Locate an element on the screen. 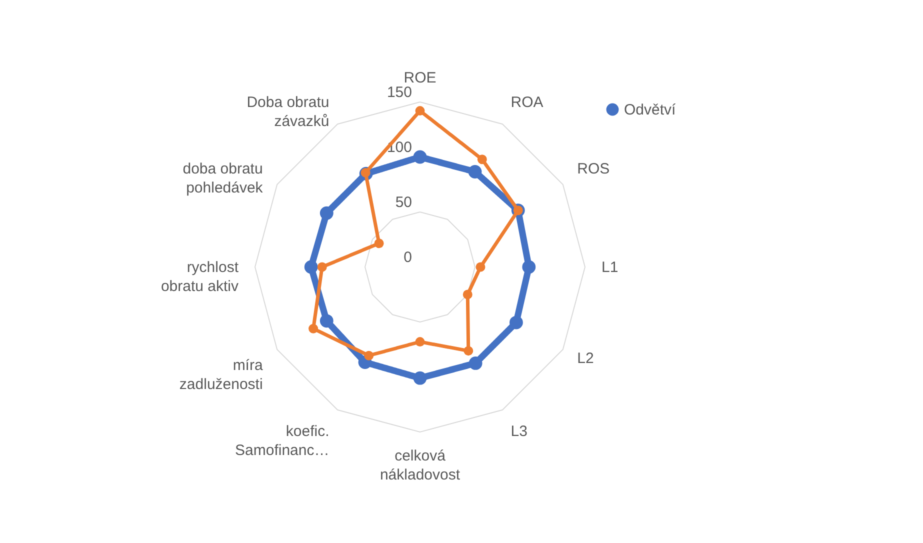 This screenshot has height=543, width=923. spoke-label: L2 is located at coordinates (585, 358).